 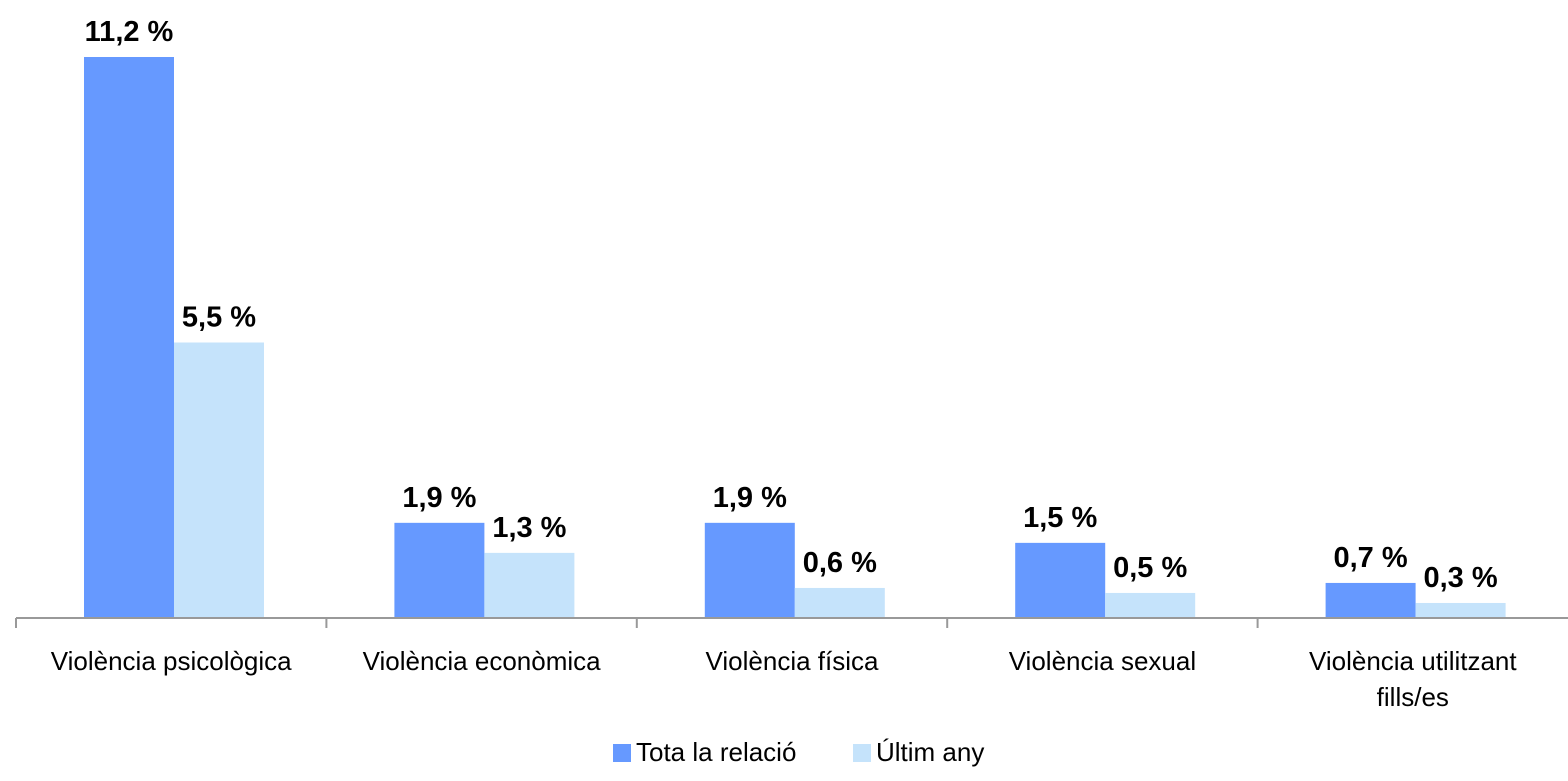 I want to click on category-label: Violència psicològica, so click(x=171, y=661).